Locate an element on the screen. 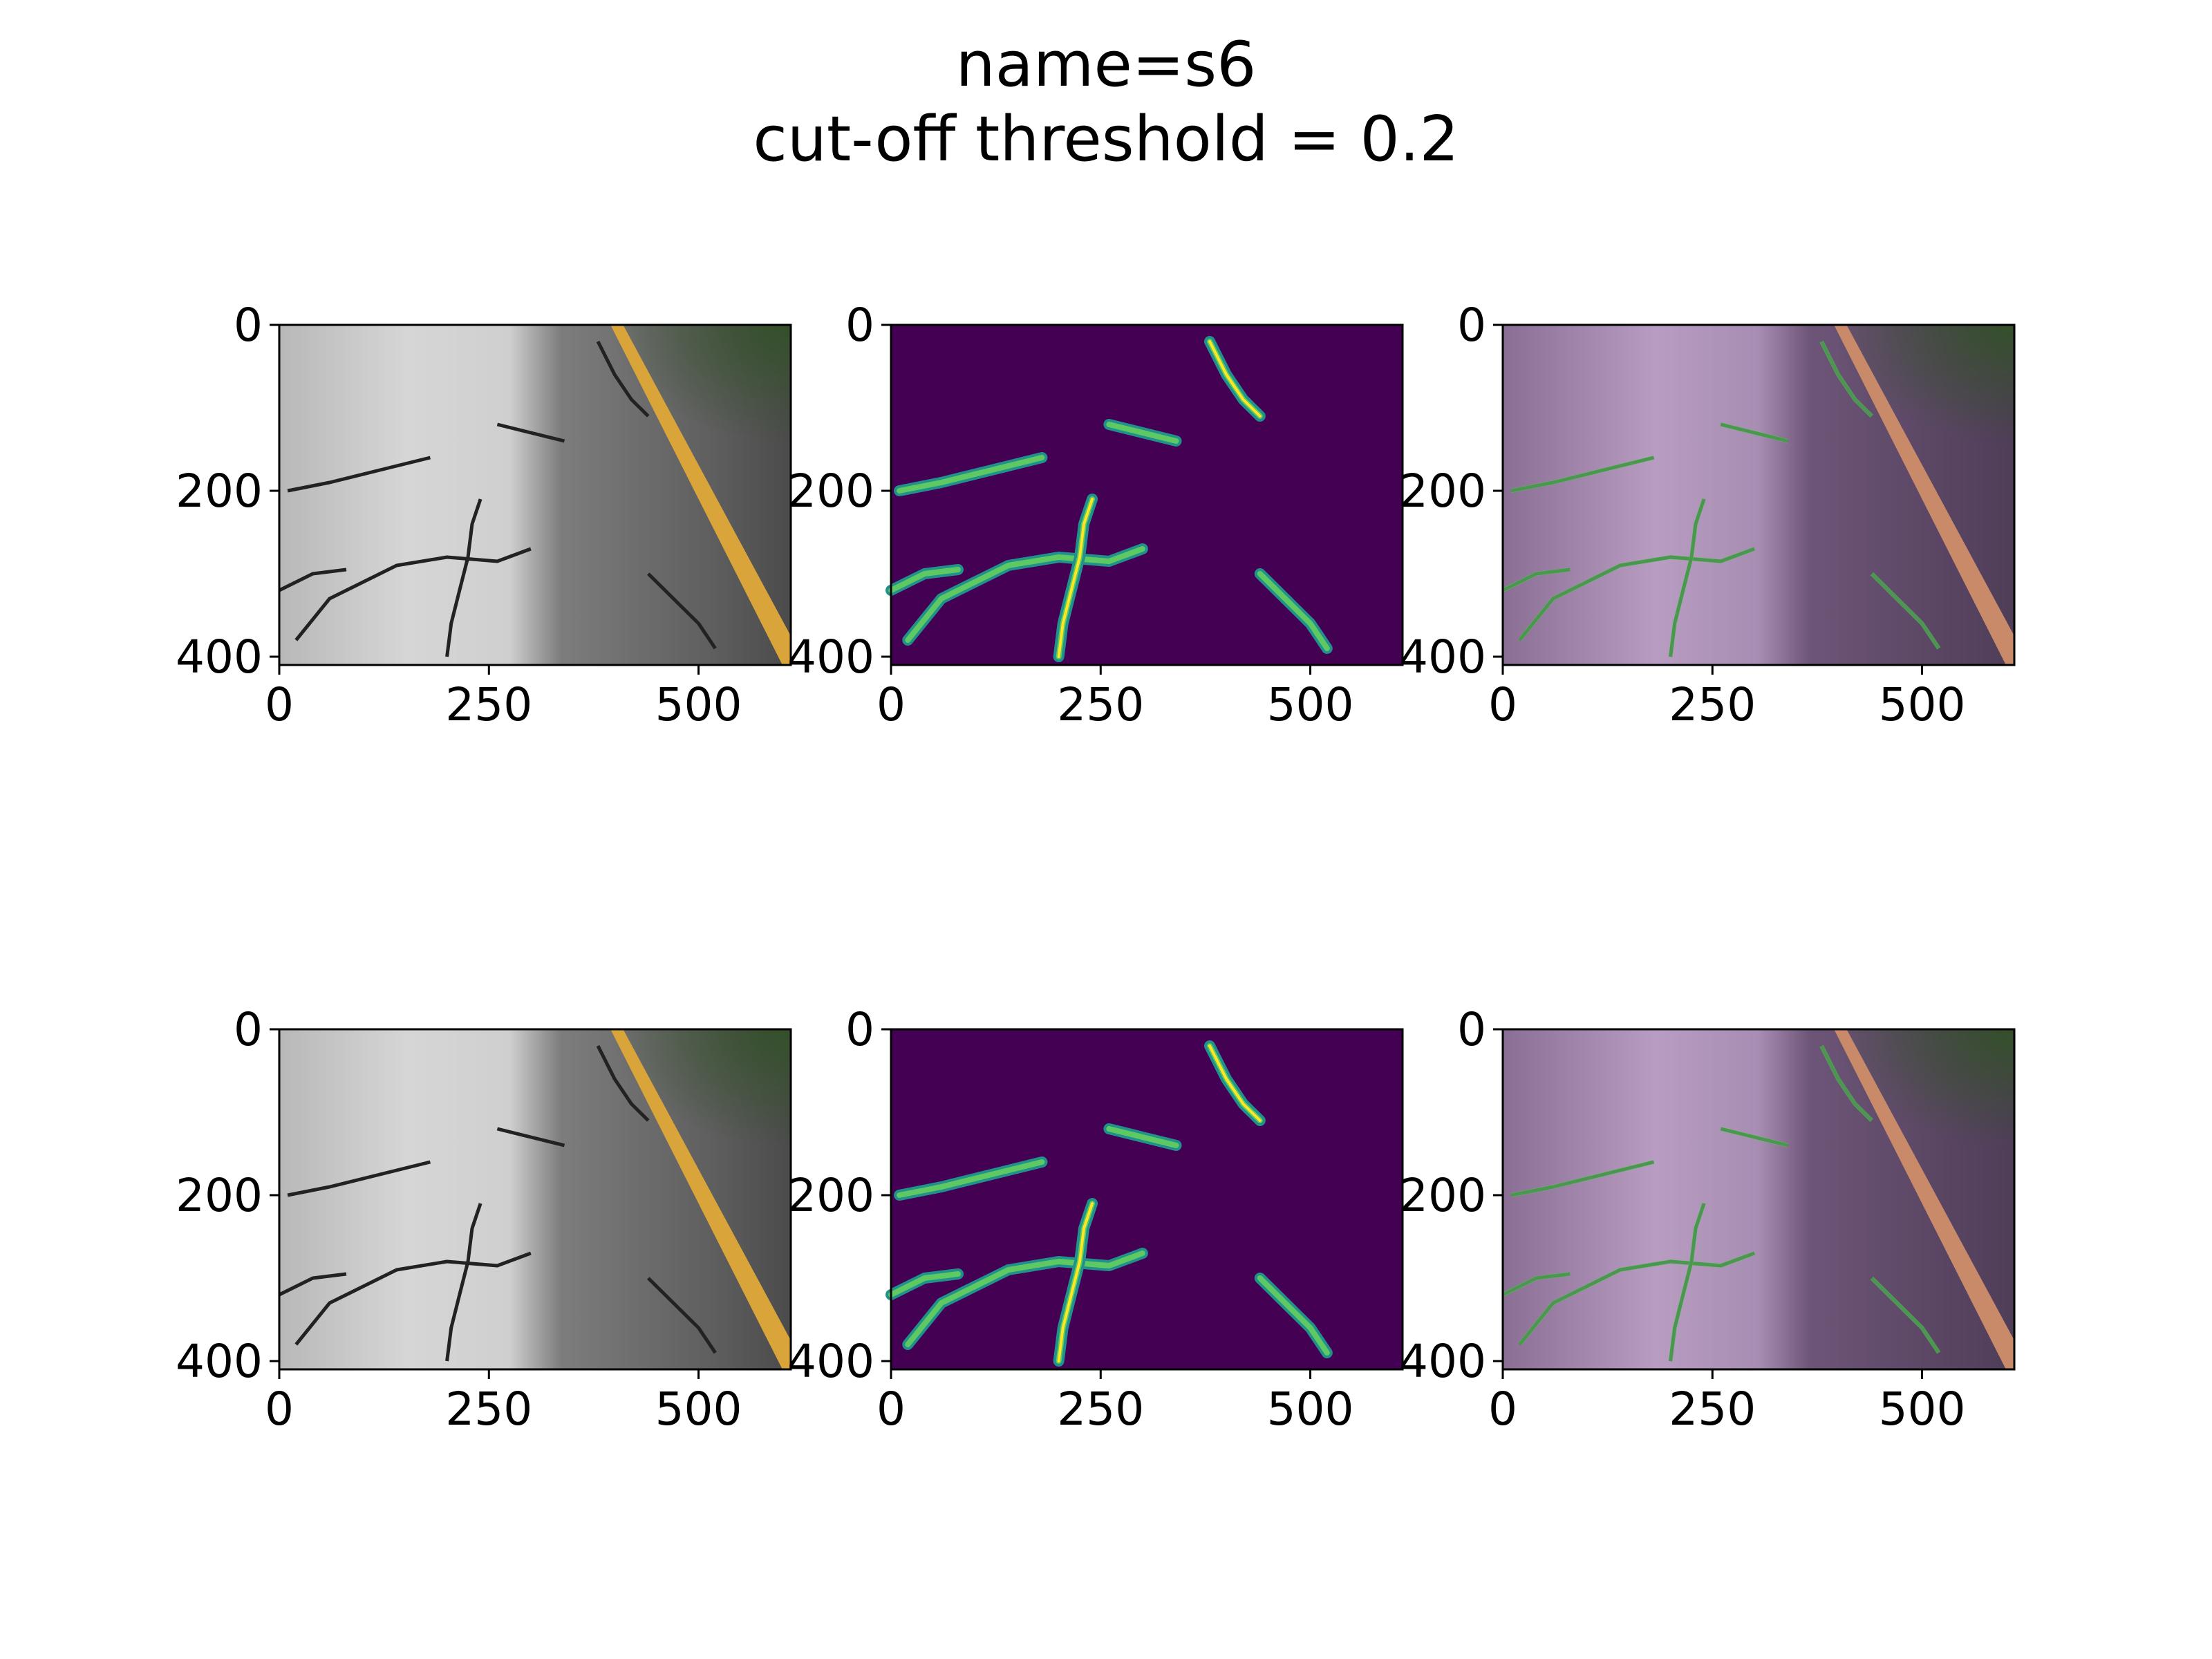 This screenshot has height=1659, width=2212. panel-r2c3: 0 250 500 0 200 400 is located at coordinates (1708, 1220).